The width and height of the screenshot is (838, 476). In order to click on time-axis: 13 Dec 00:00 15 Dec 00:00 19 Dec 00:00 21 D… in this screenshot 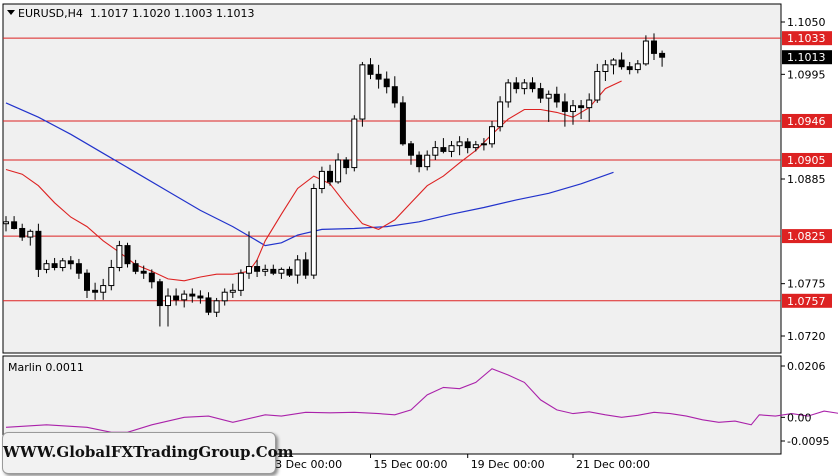, I will do `click(457, 462)`.